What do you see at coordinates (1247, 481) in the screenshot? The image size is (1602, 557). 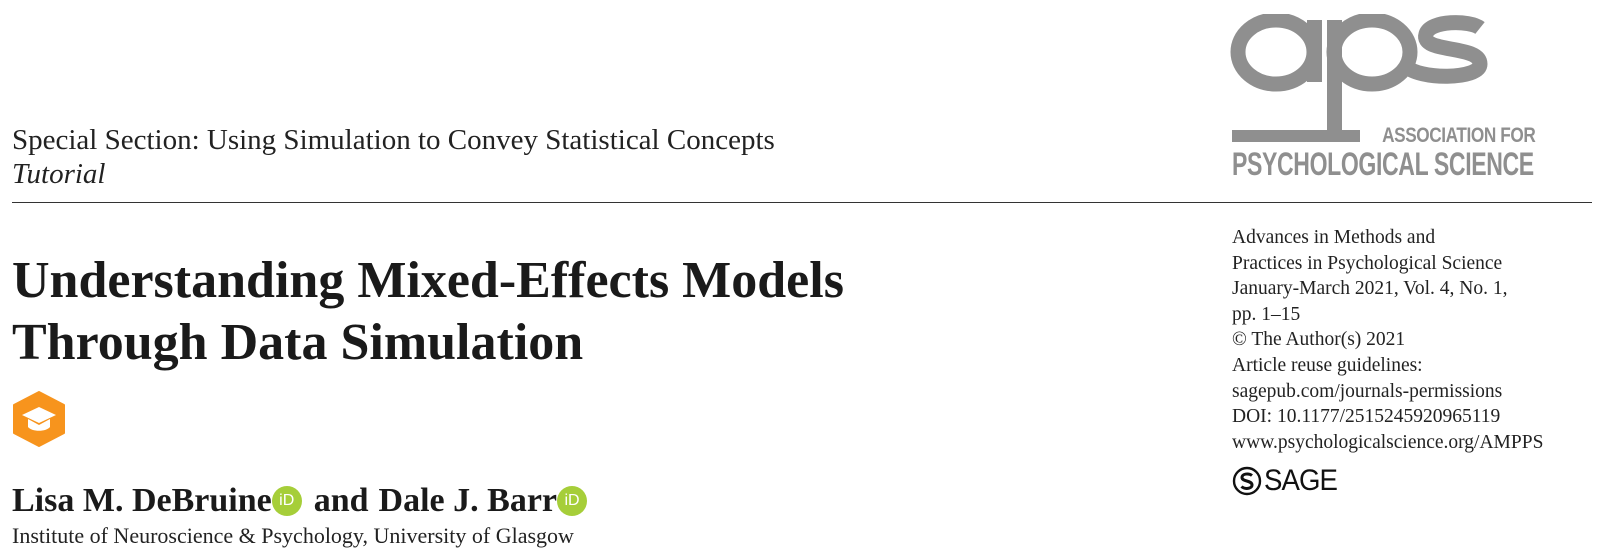 I see `sage-s-icon` at bounding box center [1247, 481].